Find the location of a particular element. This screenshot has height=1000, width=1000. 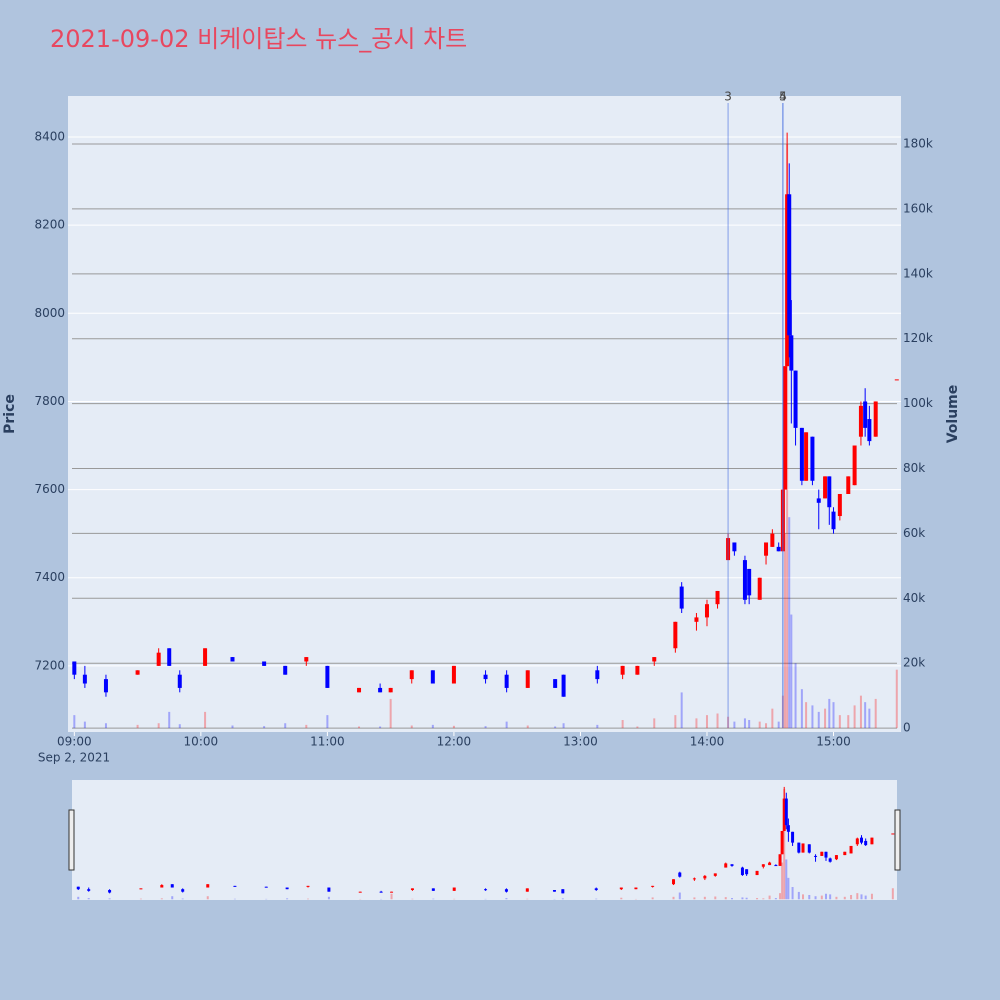

annotation-label: 4 is located at coordinates (783, 97).